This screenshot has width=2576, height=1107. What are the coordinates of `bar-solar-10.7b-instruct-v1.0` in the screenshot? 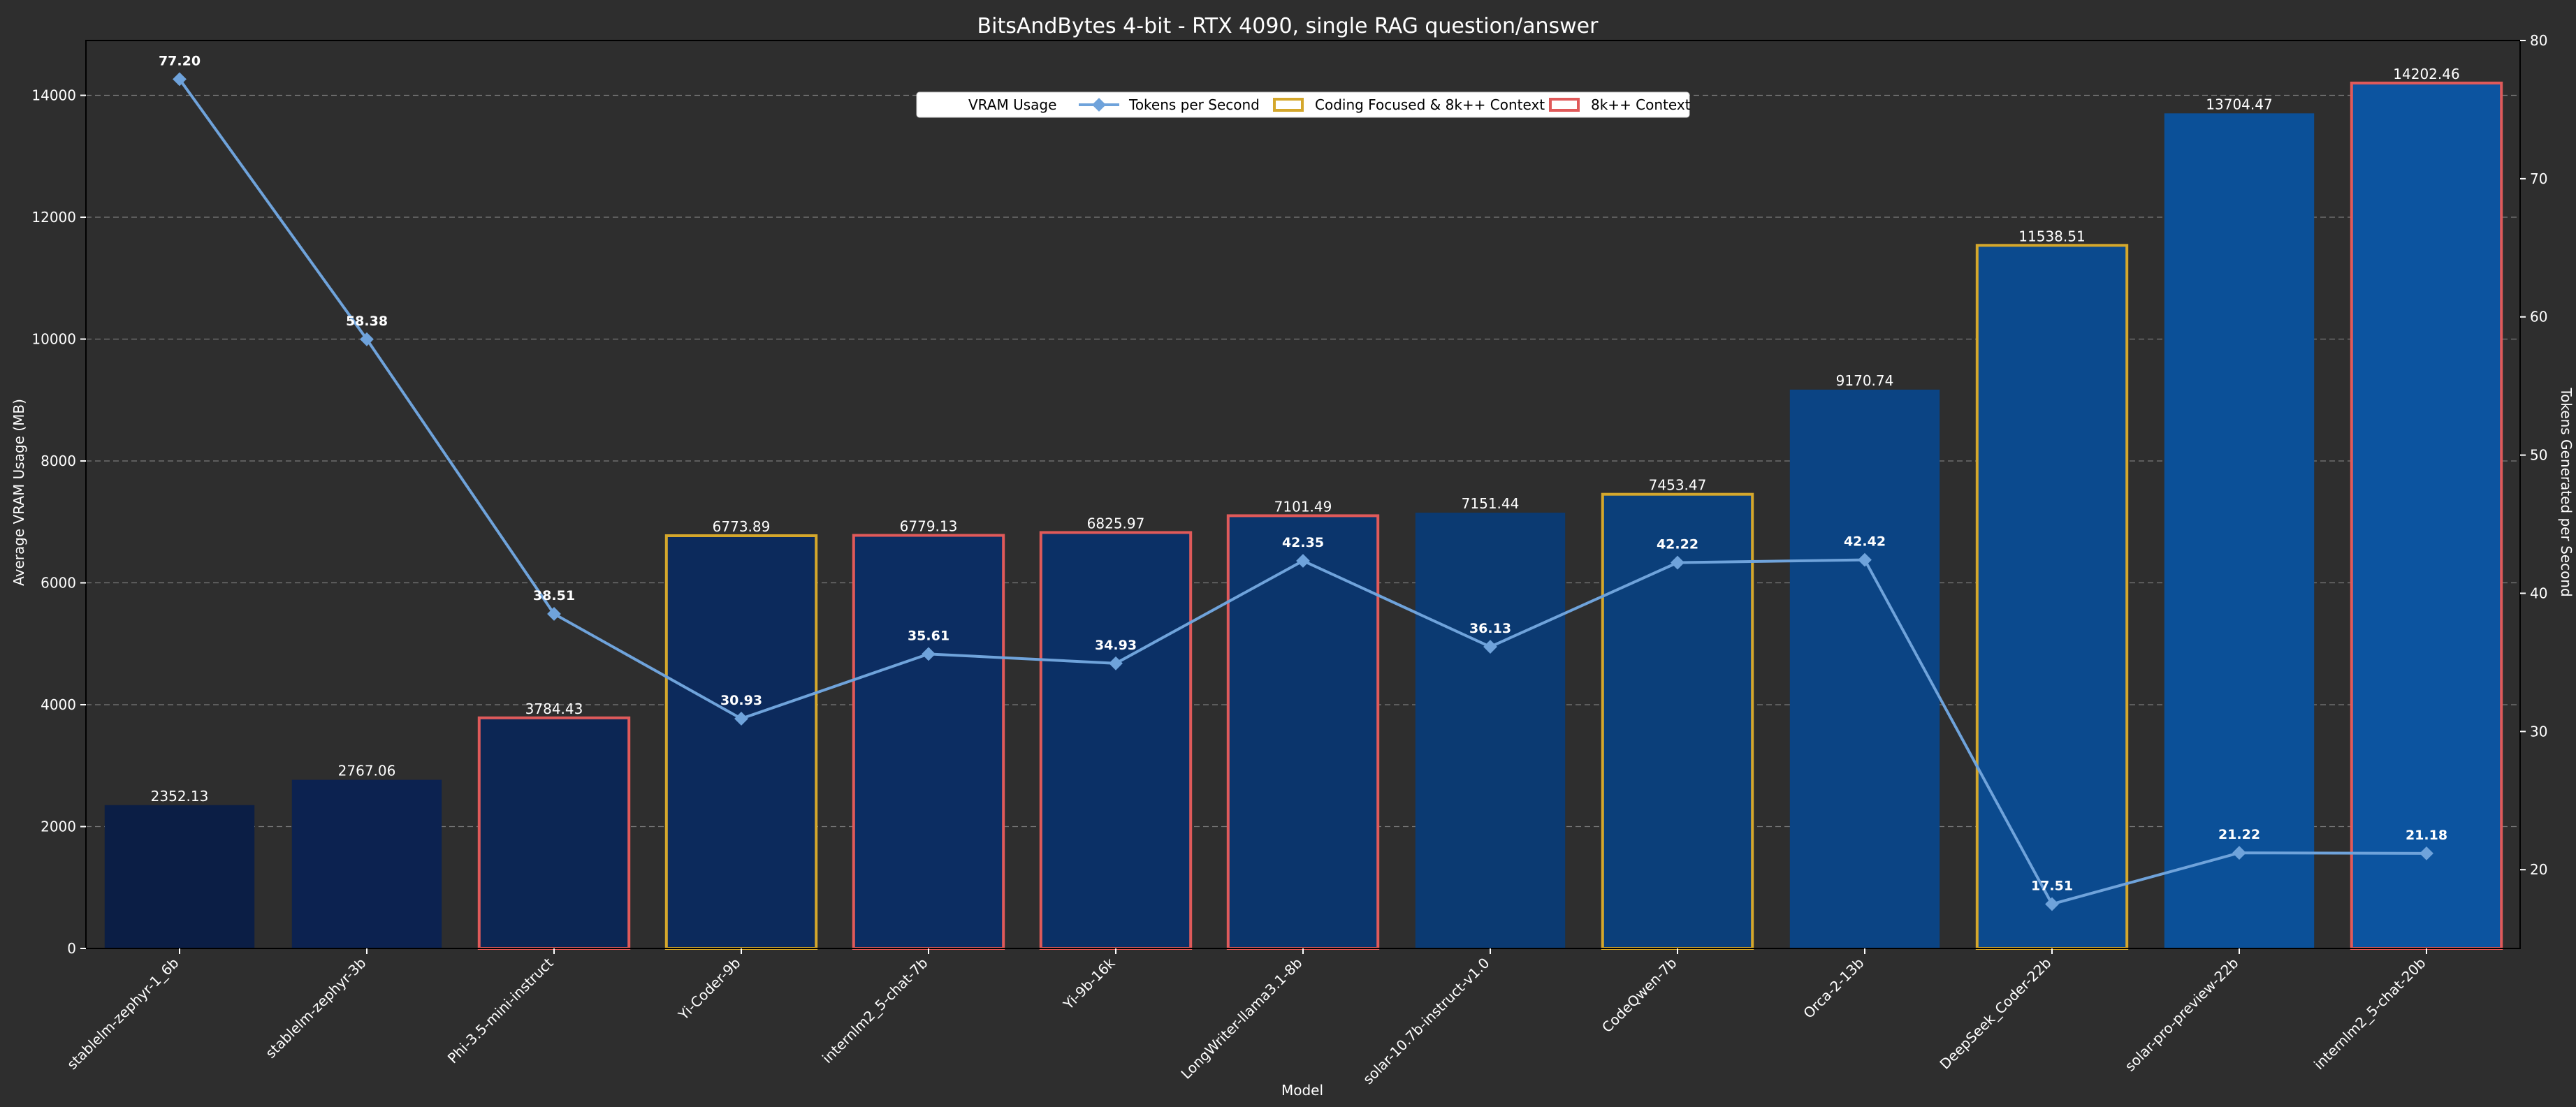 It's located at (1490, 731).